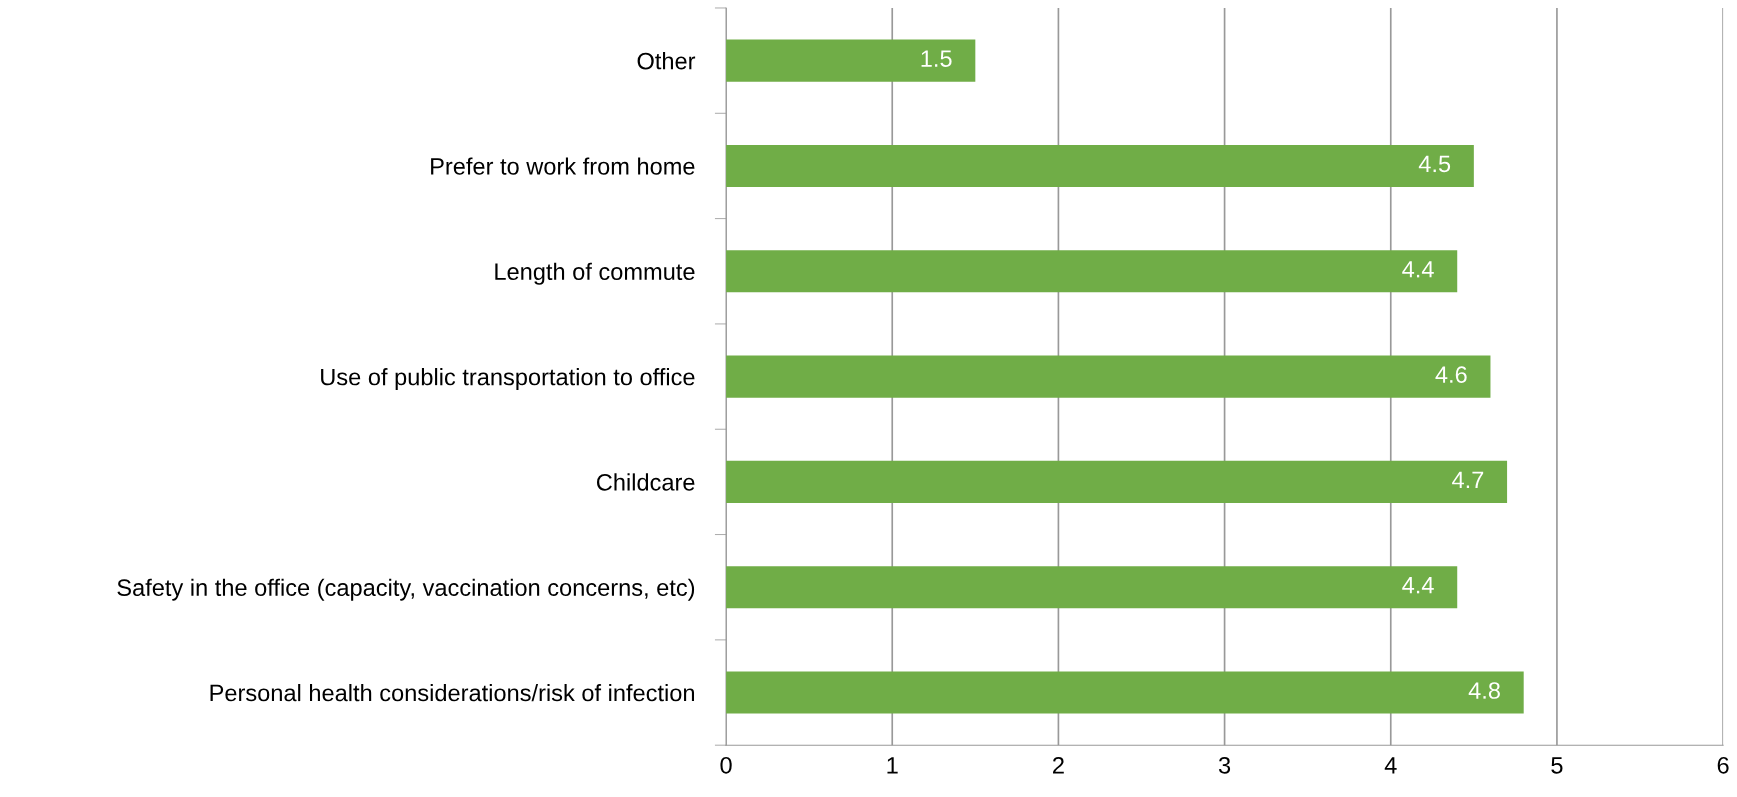 The image size is (1737, 797). What do you see at coordinates (726, 765) in the screenshot?
I see `x-tick-label: 0` at bounding box center [726, 765].